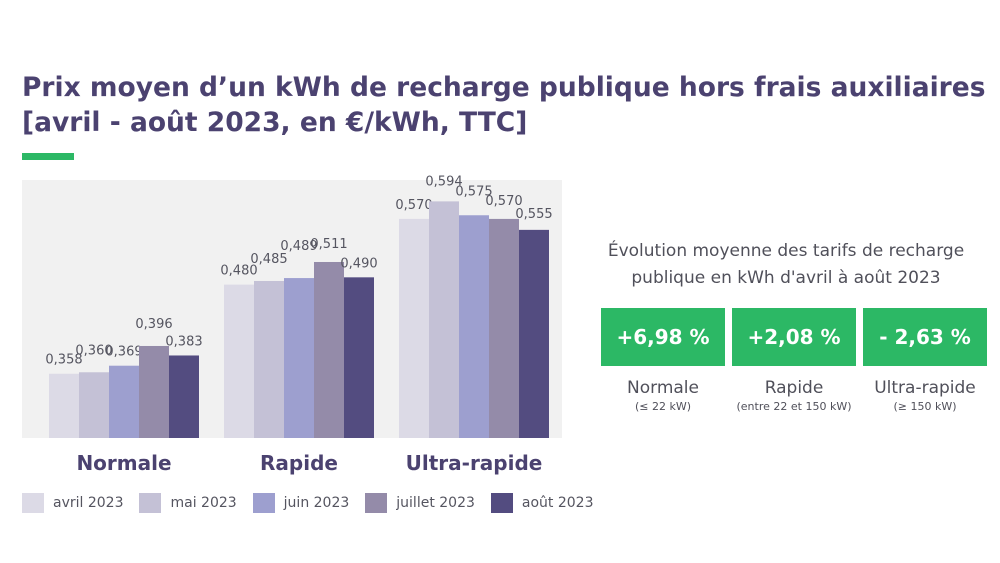  I want to click on data-label: 0,360, so click(93, 350).